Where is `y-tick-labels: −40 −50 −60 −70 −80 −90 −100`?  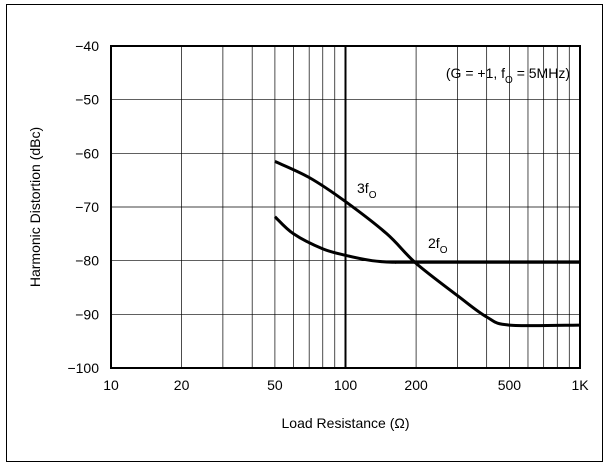
y-tick-labels: −40 −50 −60 −70 −80 −90 −100 is located at coordinates (83, 207).